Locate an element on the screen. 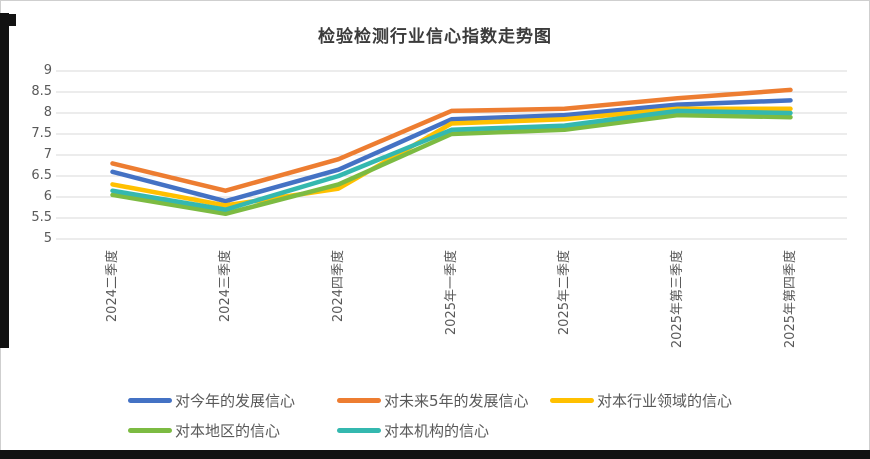  legend-item: 对本机构的信心 is located at coordinates (413, 430).